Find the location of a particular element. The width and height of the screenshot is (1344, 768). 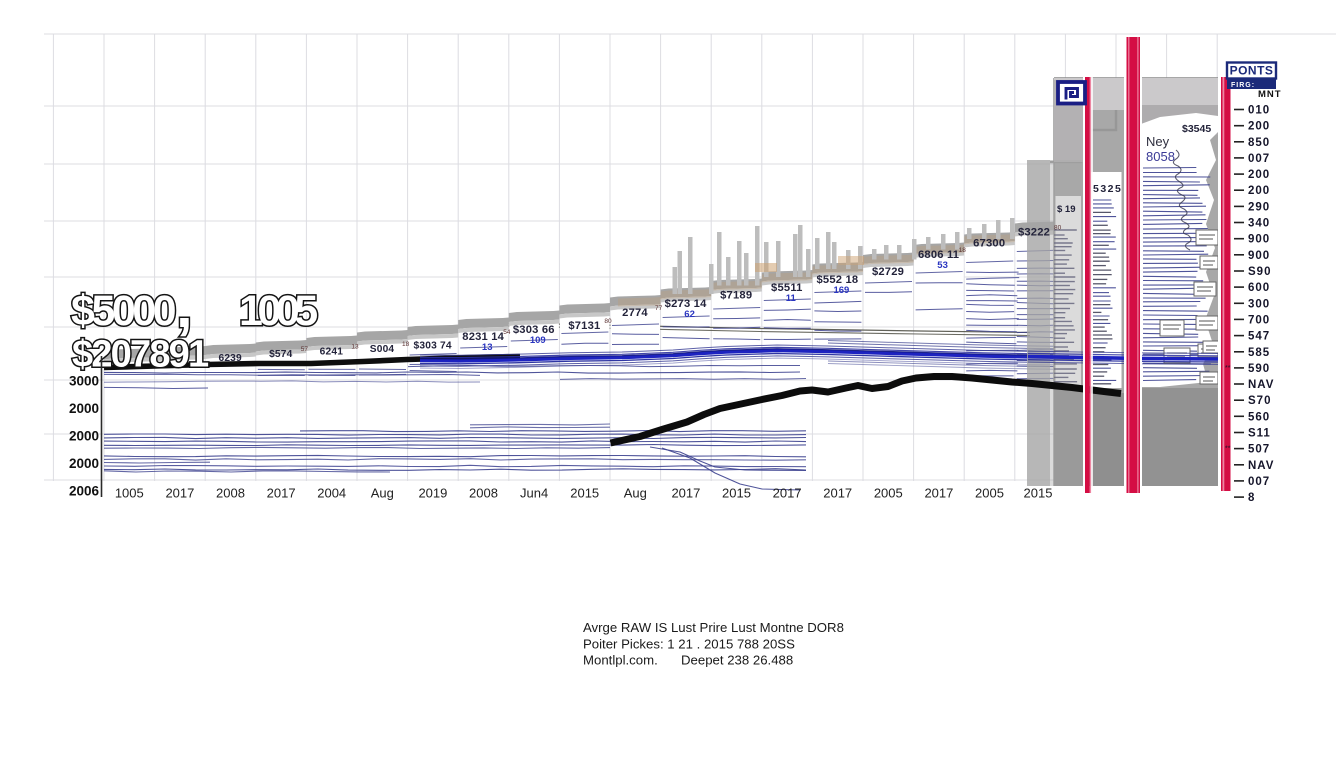

svg-text: 6806 11 is located at coordinates (938, 255).